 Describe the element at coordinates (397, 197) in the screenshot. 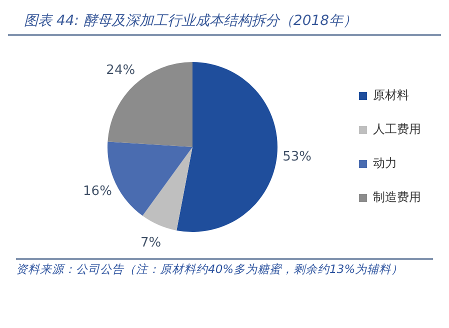

I see `legend-label: 制造费用` at that location.